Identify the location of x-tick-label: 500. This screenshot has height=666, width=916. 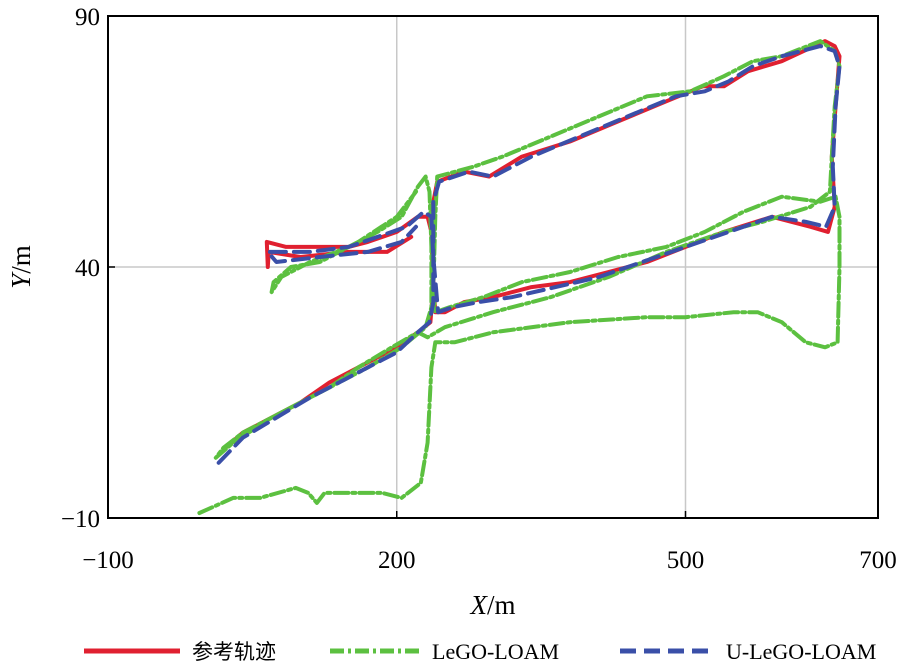
(686, 560).